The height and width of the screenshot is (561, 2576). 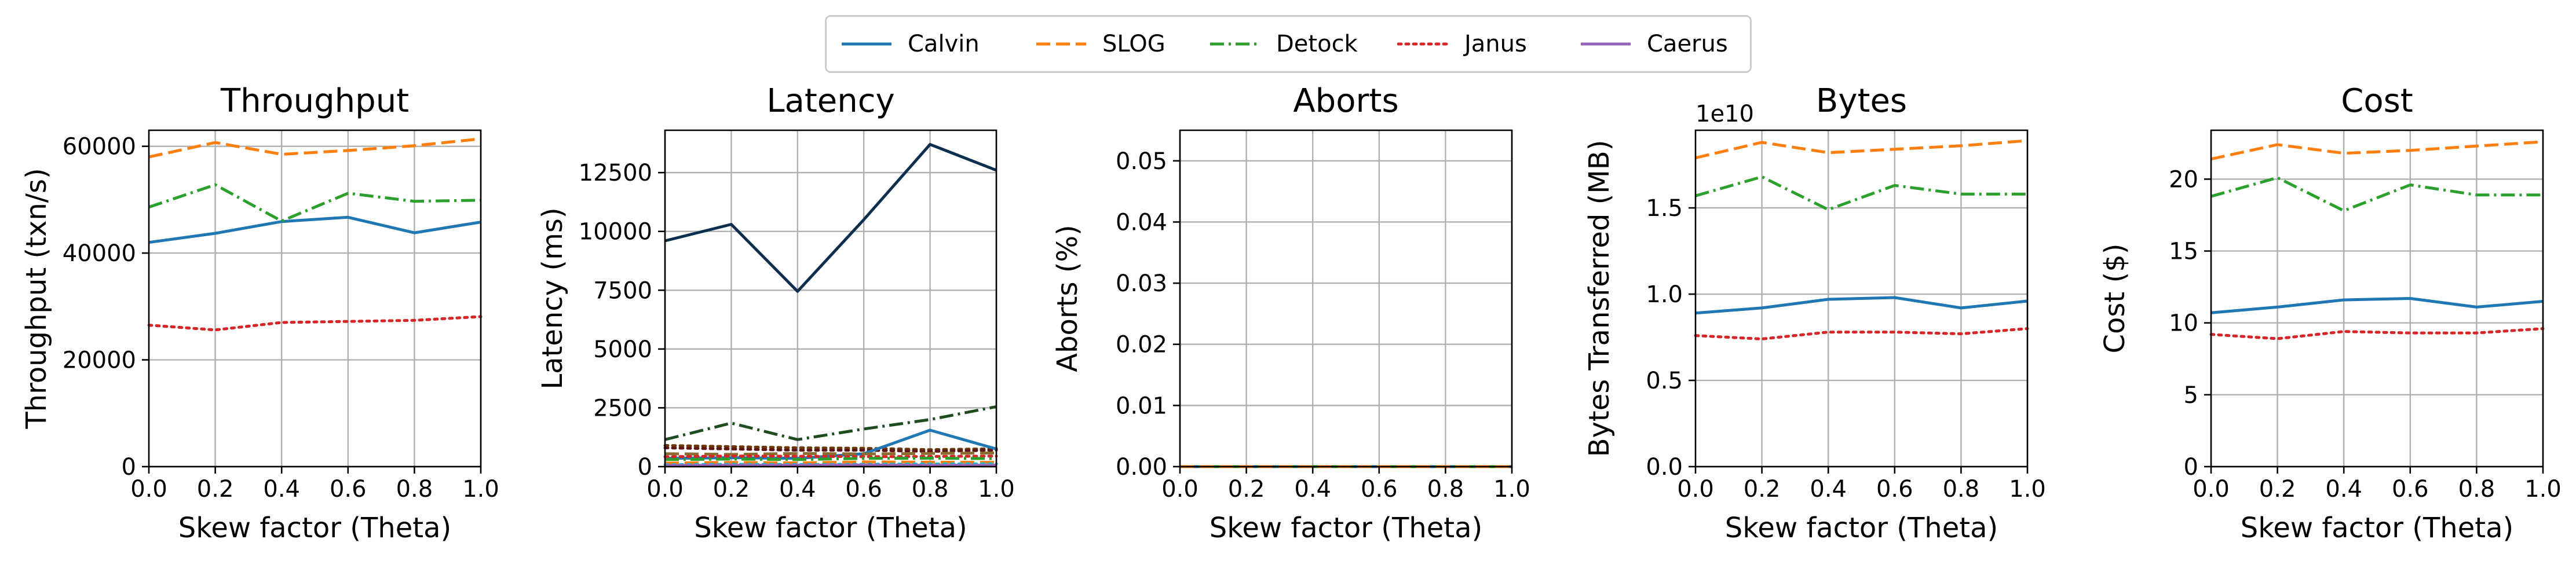 I want to click on y-tick-label: 40000, so click(x=99, y=254).